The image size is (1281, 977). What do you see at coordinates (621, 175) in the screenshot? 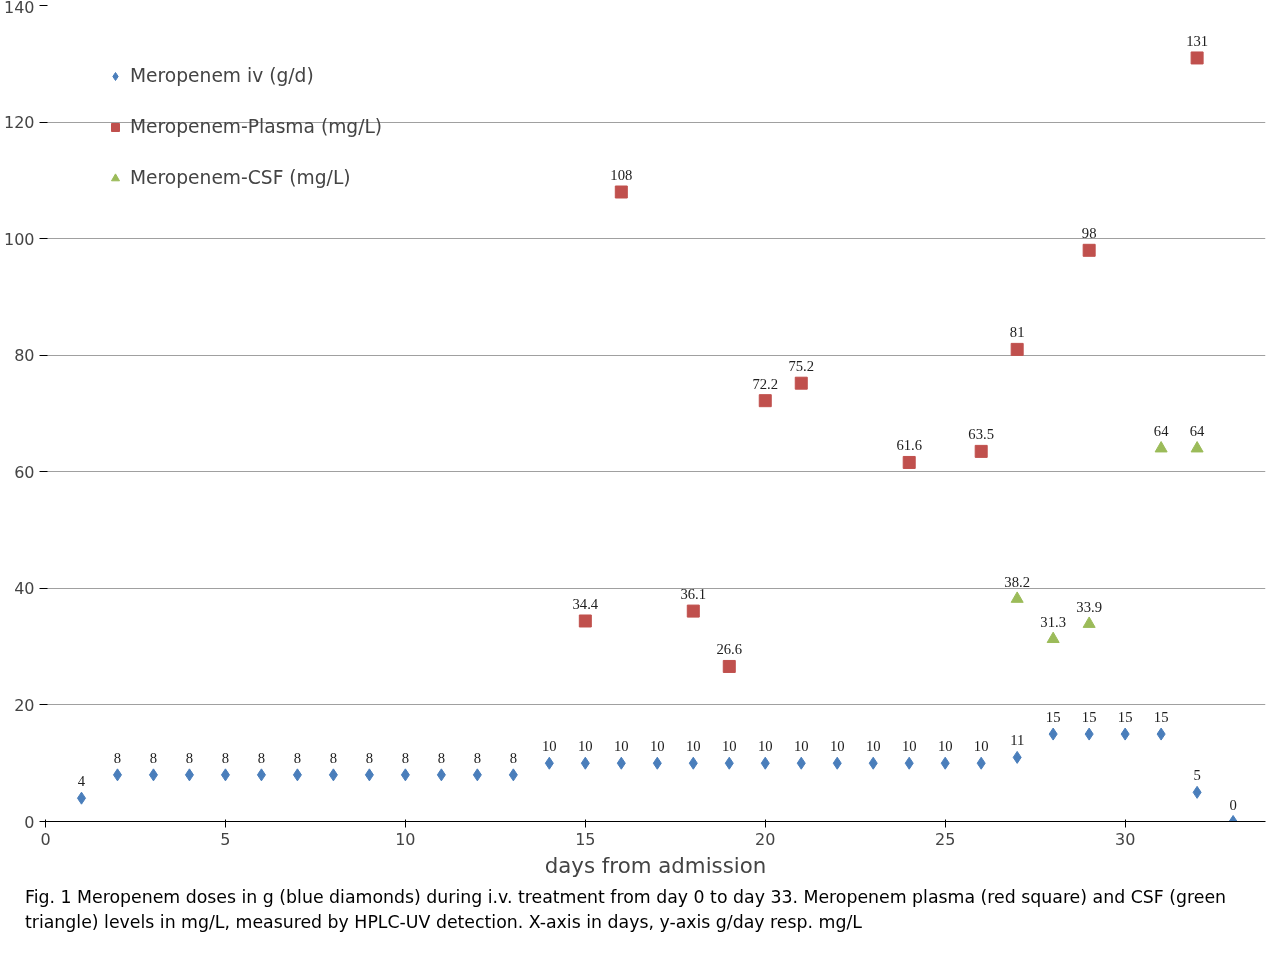
I see `data-label: 108` at bounding box center [621, 175].